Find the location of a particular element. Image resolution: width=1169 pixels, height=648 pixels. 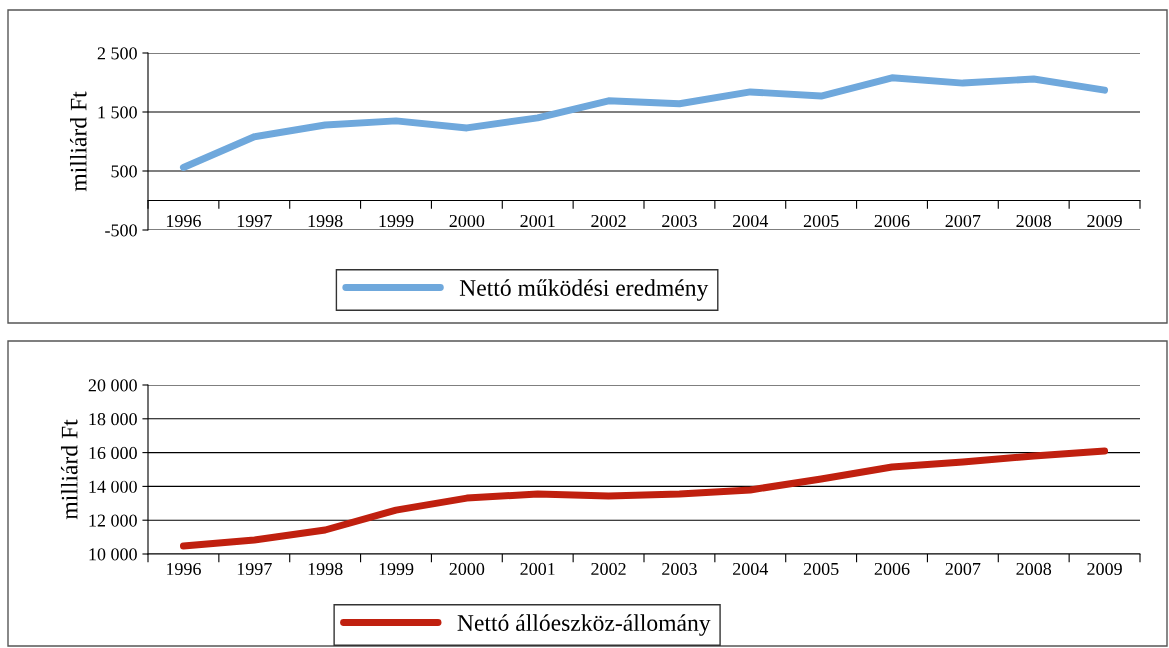

y-tick-label: 14 000 is located at coordinates (113, 486).